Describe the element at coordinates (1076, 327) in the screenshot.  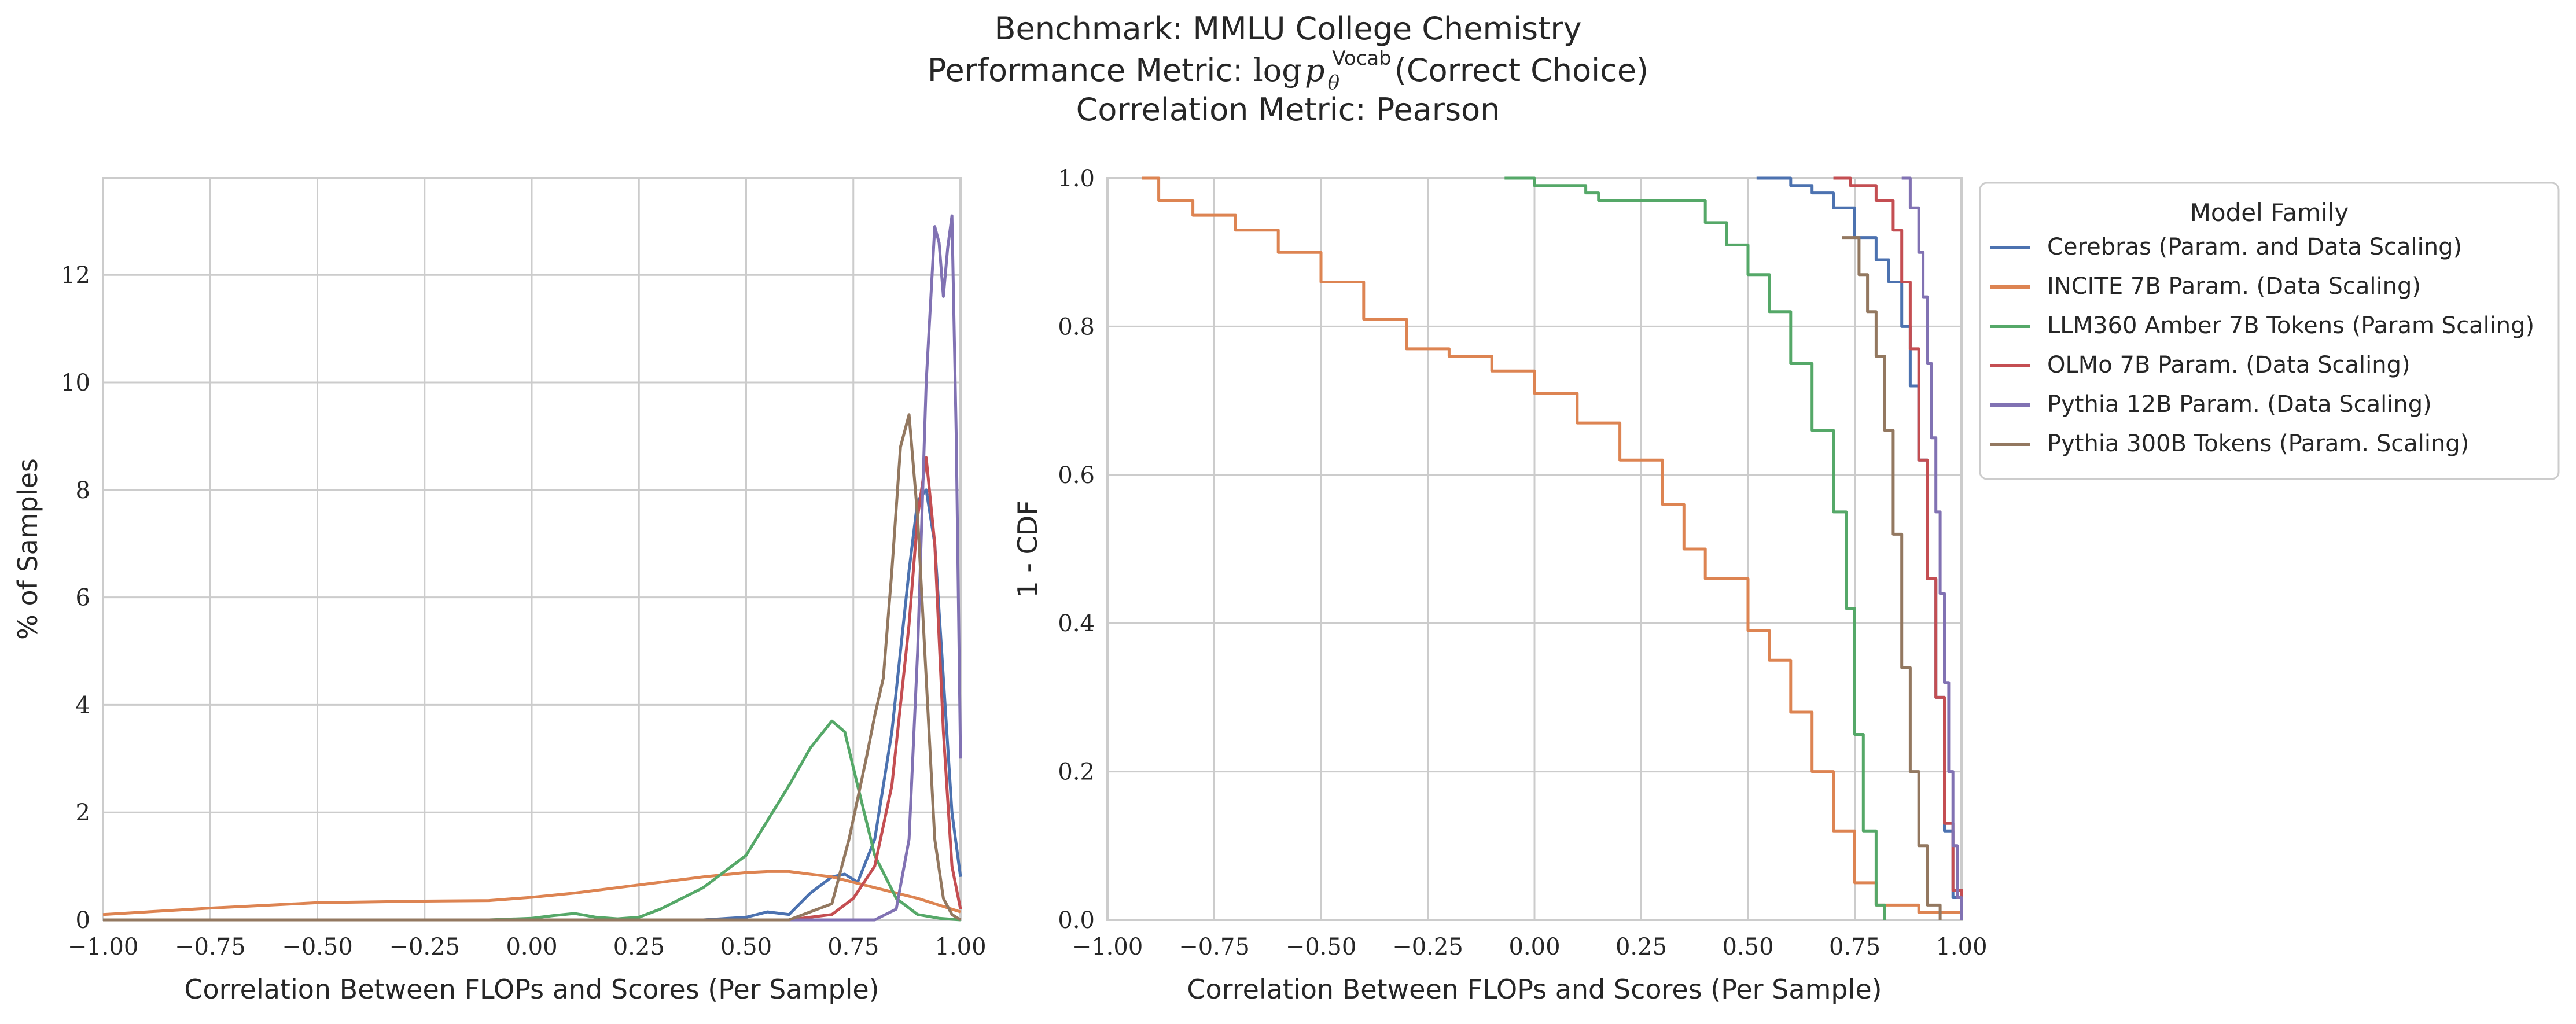
I see `cdf-y-tick-label: 0.8` at that location.